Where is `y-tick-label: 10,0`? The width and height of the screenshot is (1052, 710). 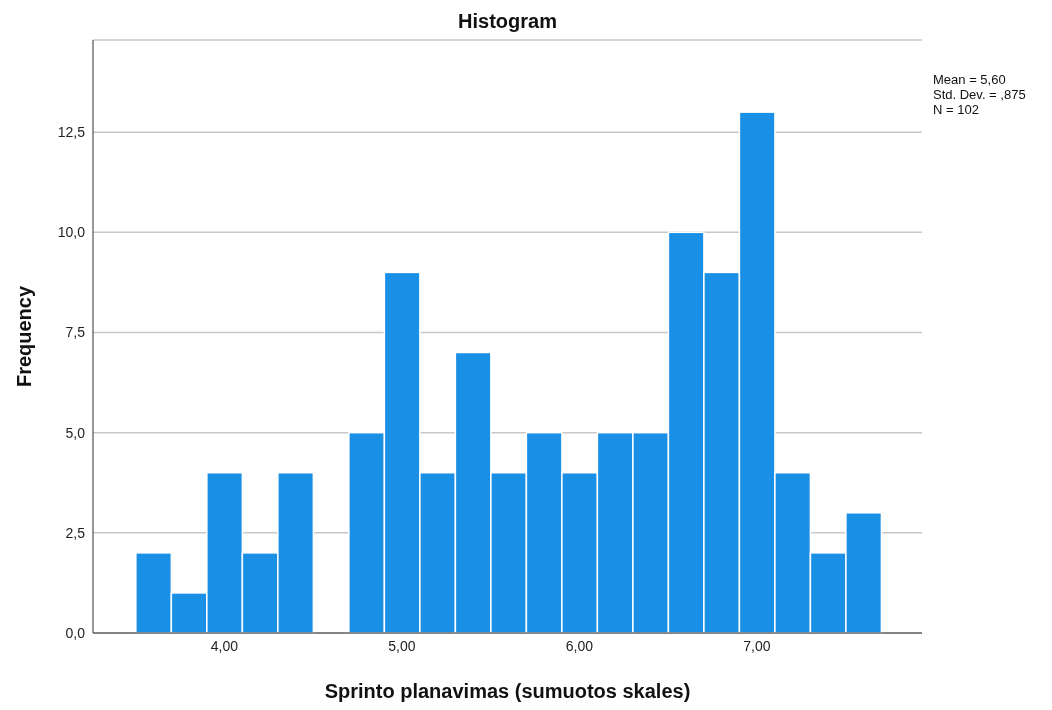 y-tick-label: 10,0 is located at coordinates (71, 232).